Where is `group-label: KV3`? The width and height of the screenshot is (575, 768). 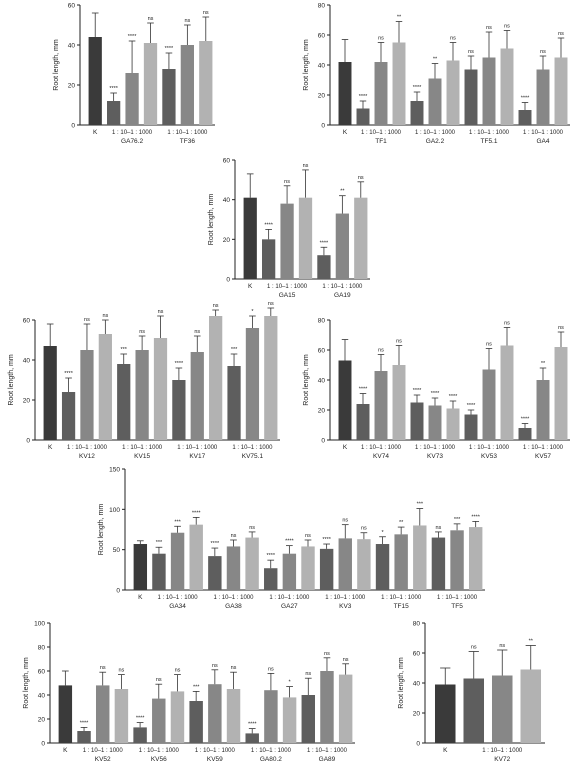 group-label: KV3 is located at coordinates (345, 606).